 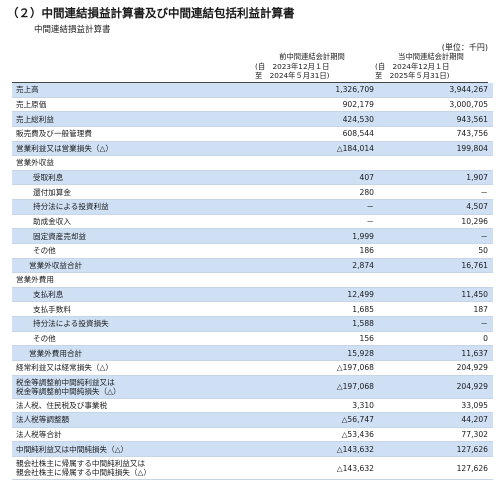 I want to click on unit-label: (単位：千円), so click(x=464, y=47).